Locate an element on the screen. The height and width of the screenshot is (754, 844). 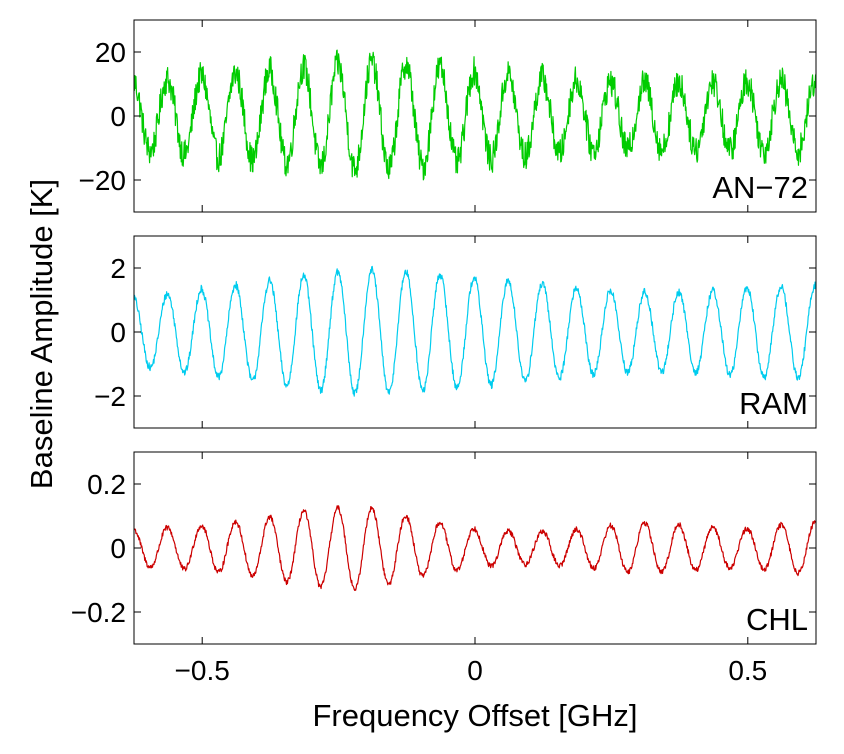
y-tick-label: −20 is located at coordinates (103, 180).